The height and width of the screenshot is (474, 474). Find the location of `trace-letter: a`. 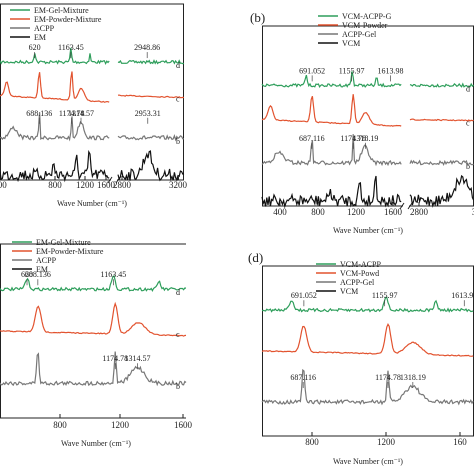

trace-letter: a is located at coordinates (178, 178).